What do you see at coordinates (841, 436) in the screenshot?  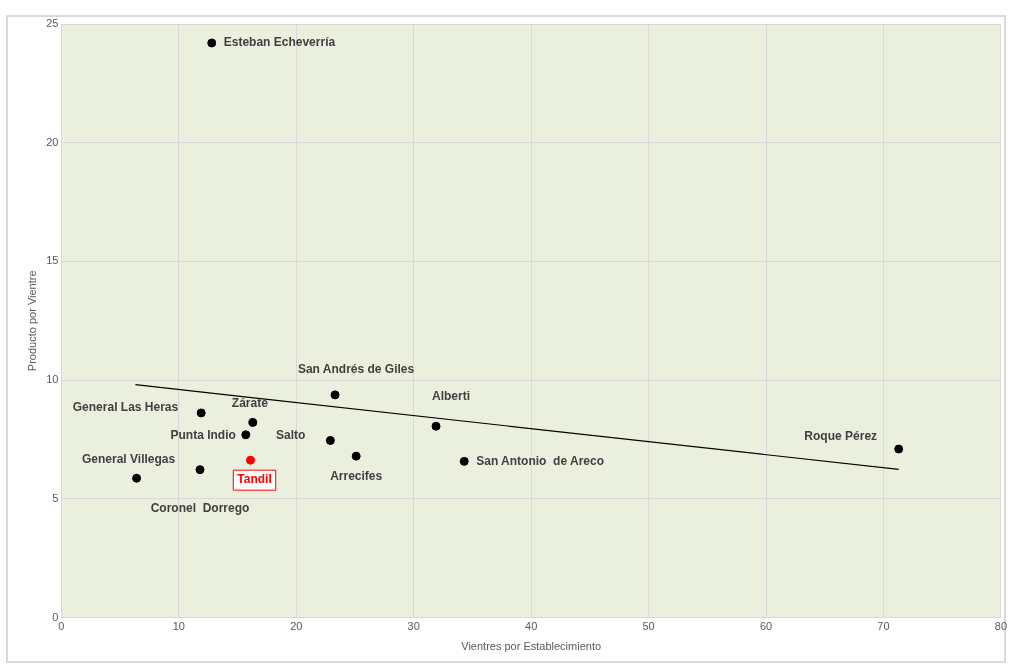 I see `data-label: Roque Pérez` at bounding box center [841, 436].